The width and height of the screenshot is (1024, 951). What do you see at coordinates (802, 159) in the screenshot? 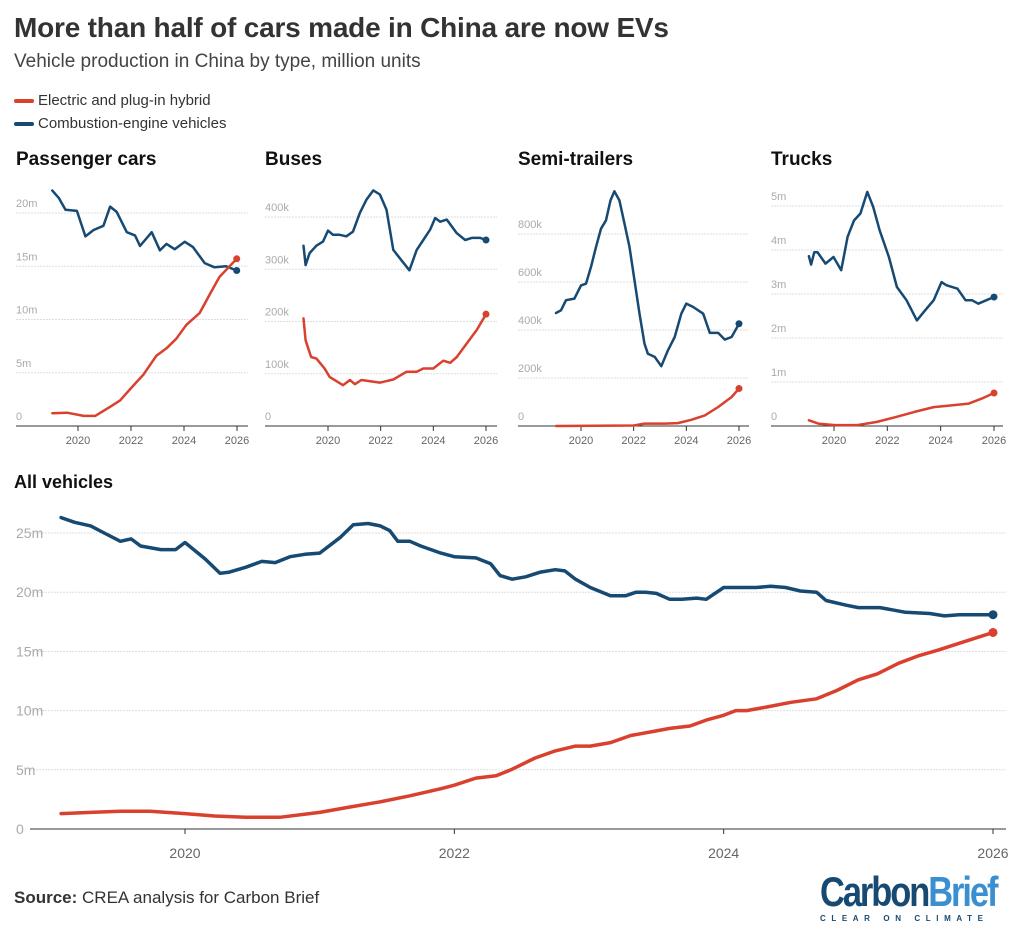
I see `panel-title-trucks: Trucks` at bounding box center [802, 159].